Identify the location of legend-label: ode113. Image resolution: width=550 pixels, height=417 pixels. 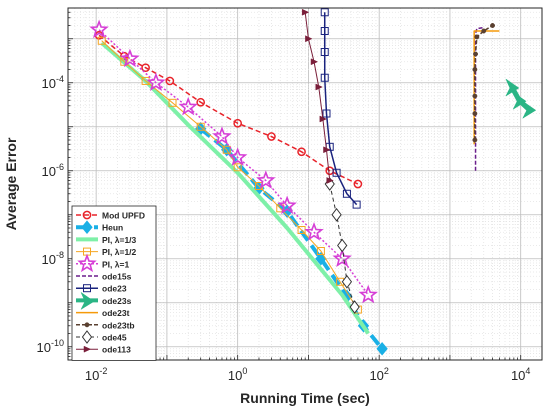
(116, 350).